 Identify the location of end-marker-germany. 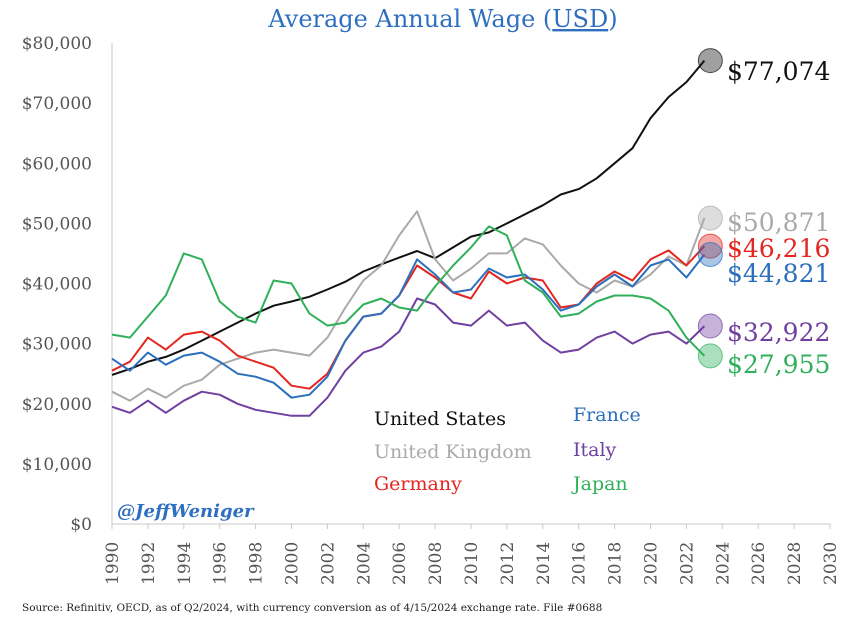
(710, 246).